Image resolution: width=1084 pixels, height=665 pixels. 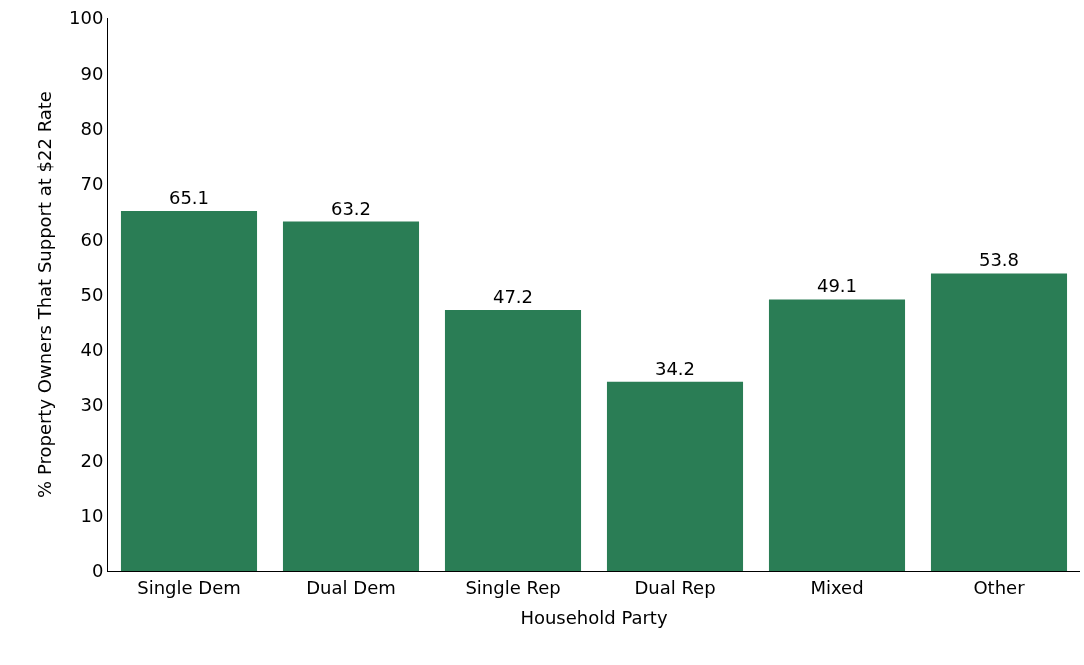 What do you see at coordinates (594, 617) in the screenshot?
I see `x-axis-title: Household Party` at bounding box center [594, 617].